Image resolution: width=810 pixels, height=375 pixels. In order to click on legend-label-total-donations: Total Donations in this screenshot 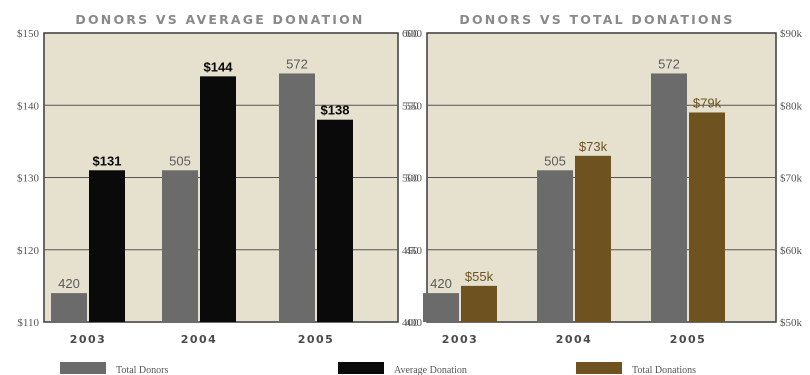, I will do `click(664, 370)`.